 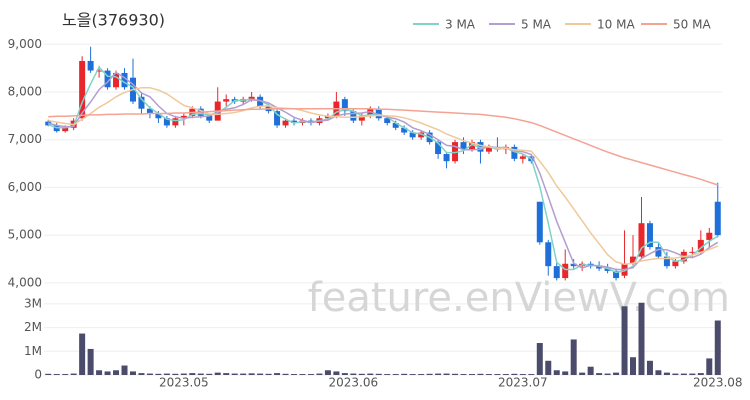 What do you see at coordinates (184, 383) in the screenshot?
I see `x-tick-label: 2023.05` at bounding box center [184, 383].